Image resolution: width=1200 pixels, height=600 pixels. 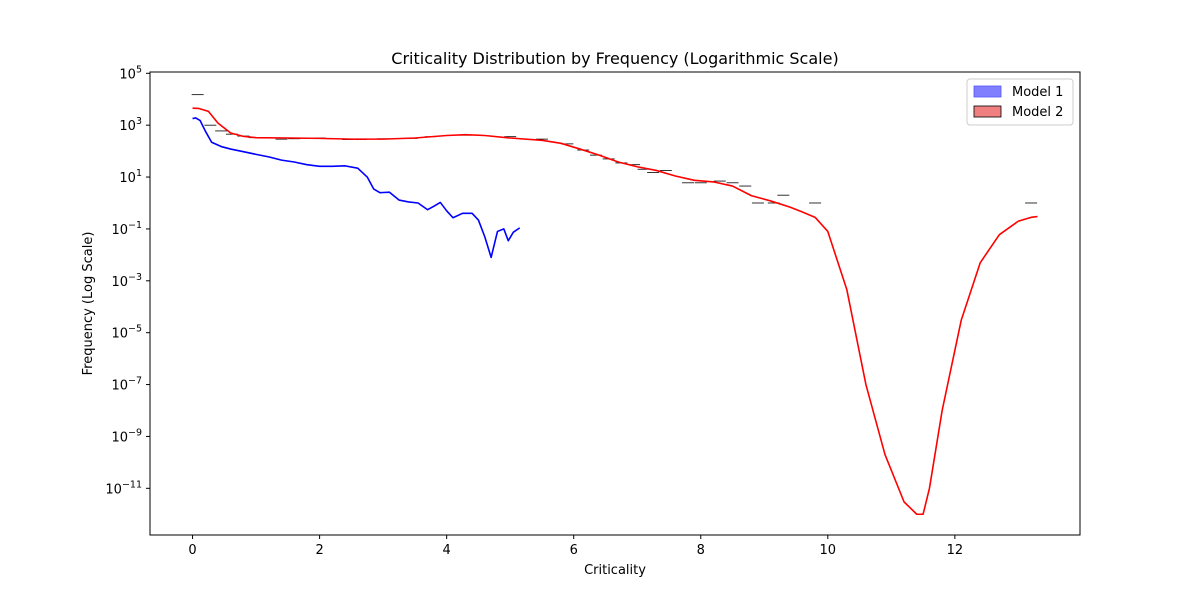 What do you see at coordinates (126, 229) in the screenshot?
I see `y-tick-label: 10⁻¹` at bounding box center [126, 229].